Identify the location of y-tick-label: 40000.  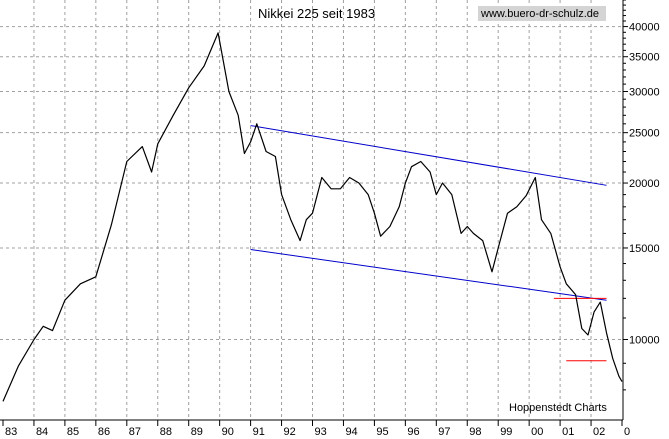
(644, 28).